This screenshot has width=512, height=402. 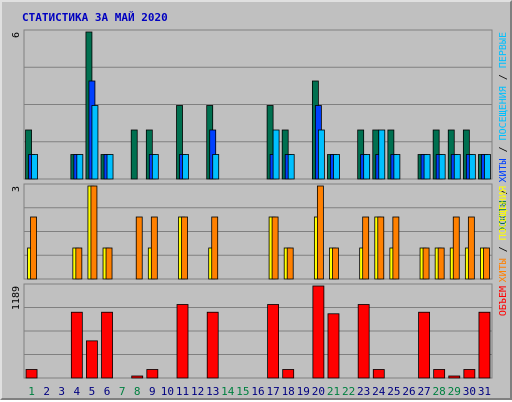 I want to click on x-tick-label: 14, so click(x=228, y=391).